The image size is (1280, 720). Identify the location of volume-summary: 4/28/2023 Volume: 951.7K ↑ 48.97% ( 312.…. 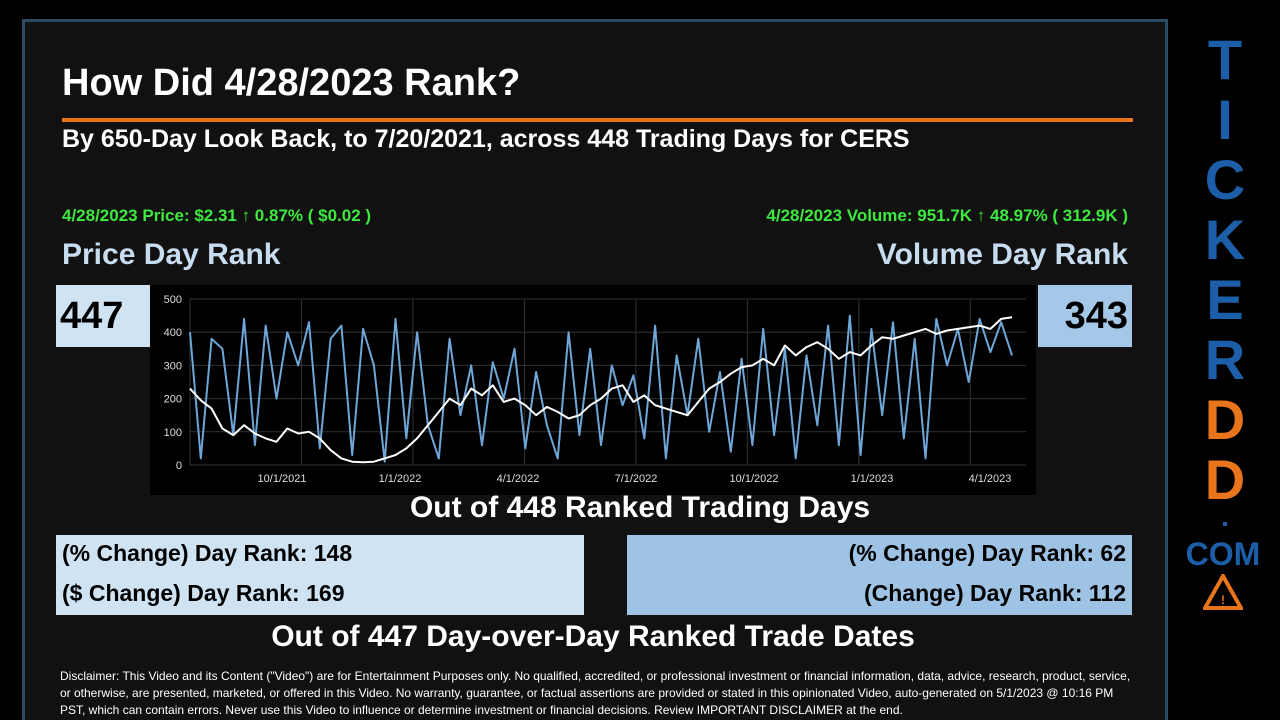
(947, 215).